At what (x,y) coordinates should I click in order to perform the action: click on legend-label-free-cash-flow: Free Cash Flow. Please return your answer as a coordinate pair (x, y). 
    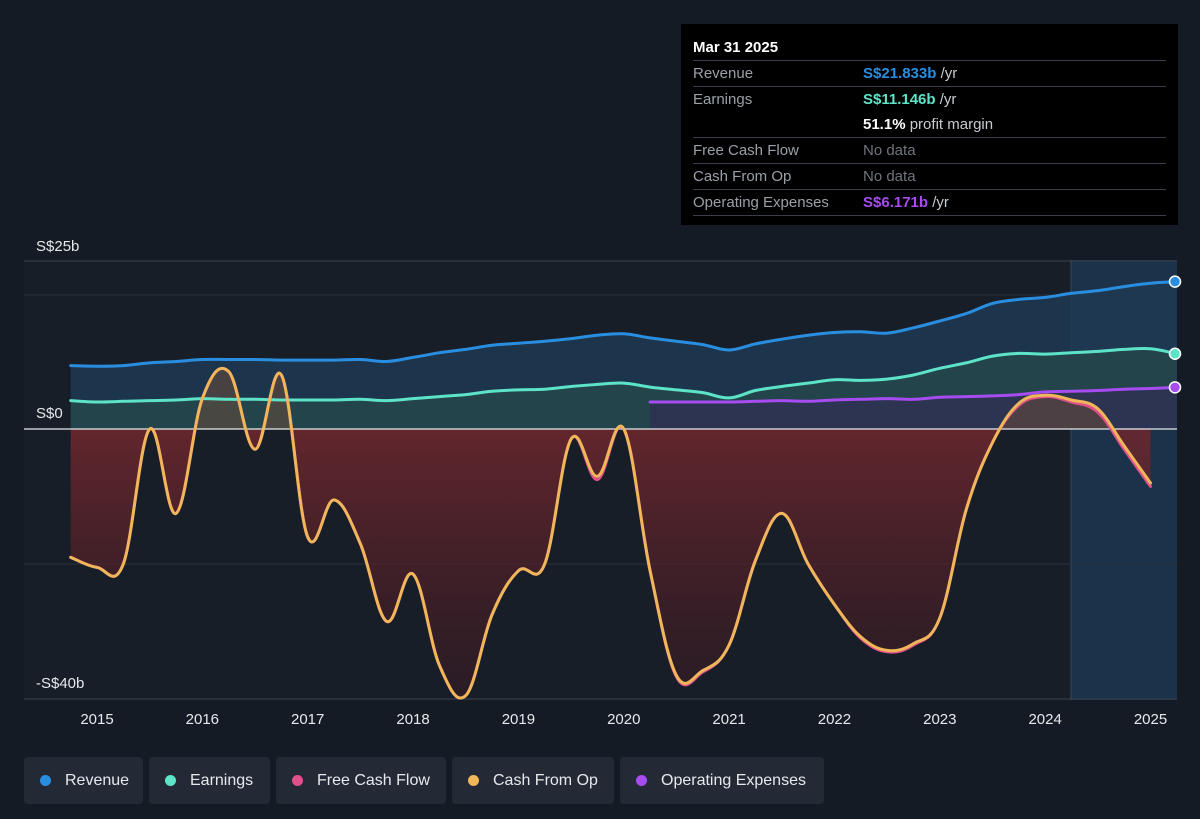
    Looking at the image, I should click on (373, 780).